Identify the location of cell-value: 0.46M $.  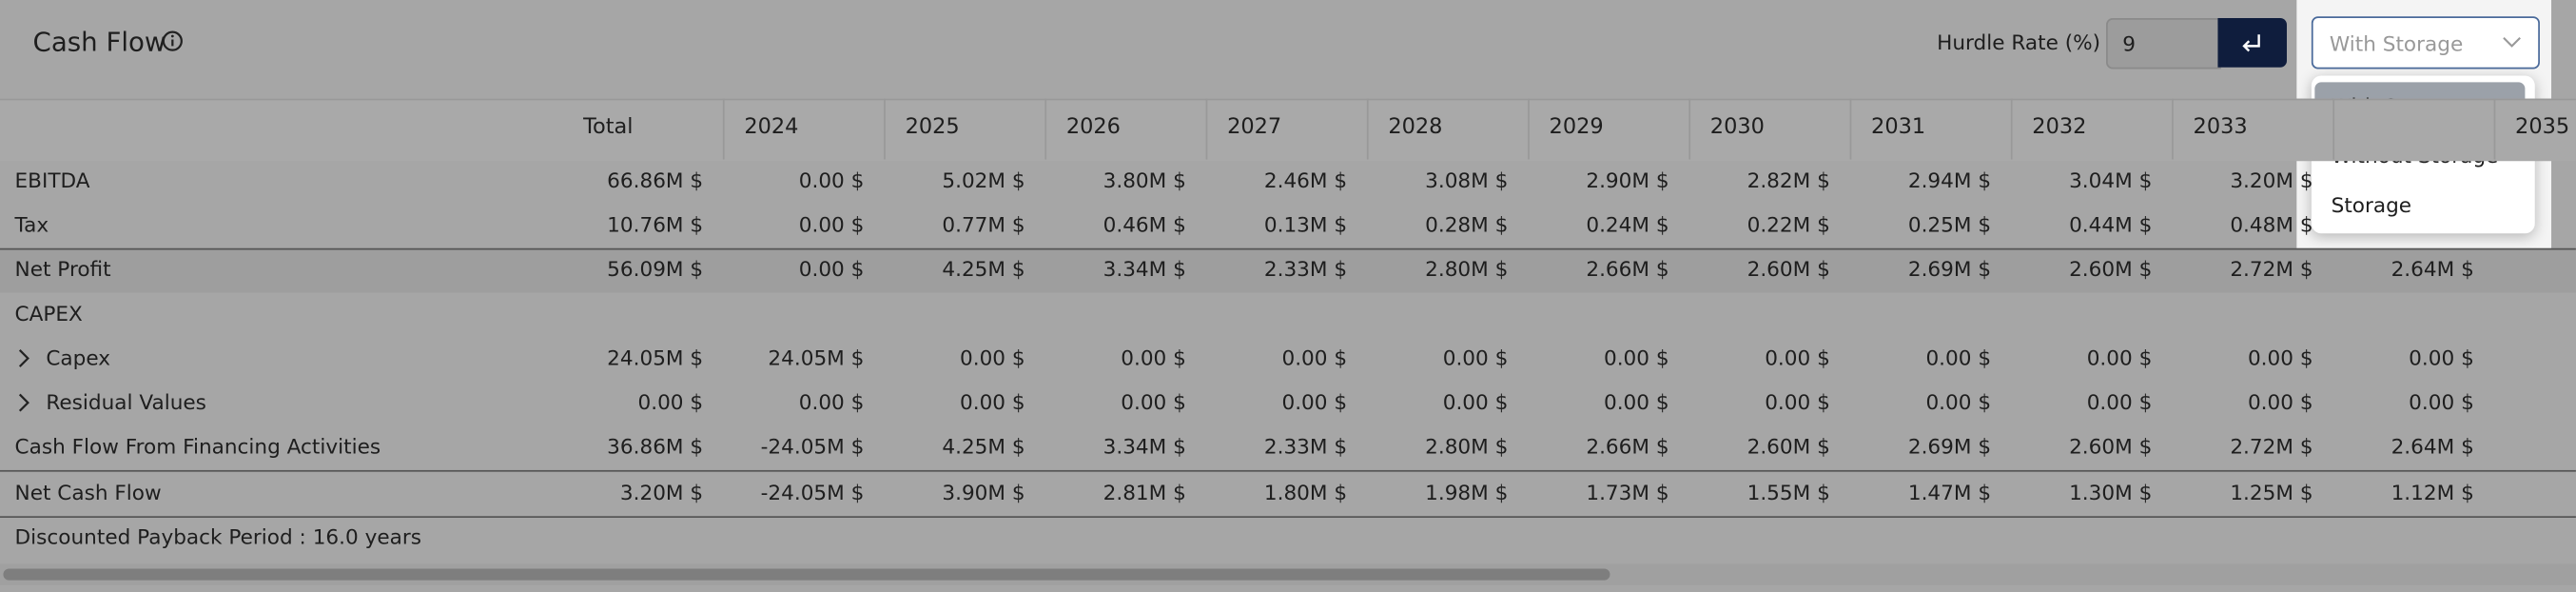
(1144, 224).